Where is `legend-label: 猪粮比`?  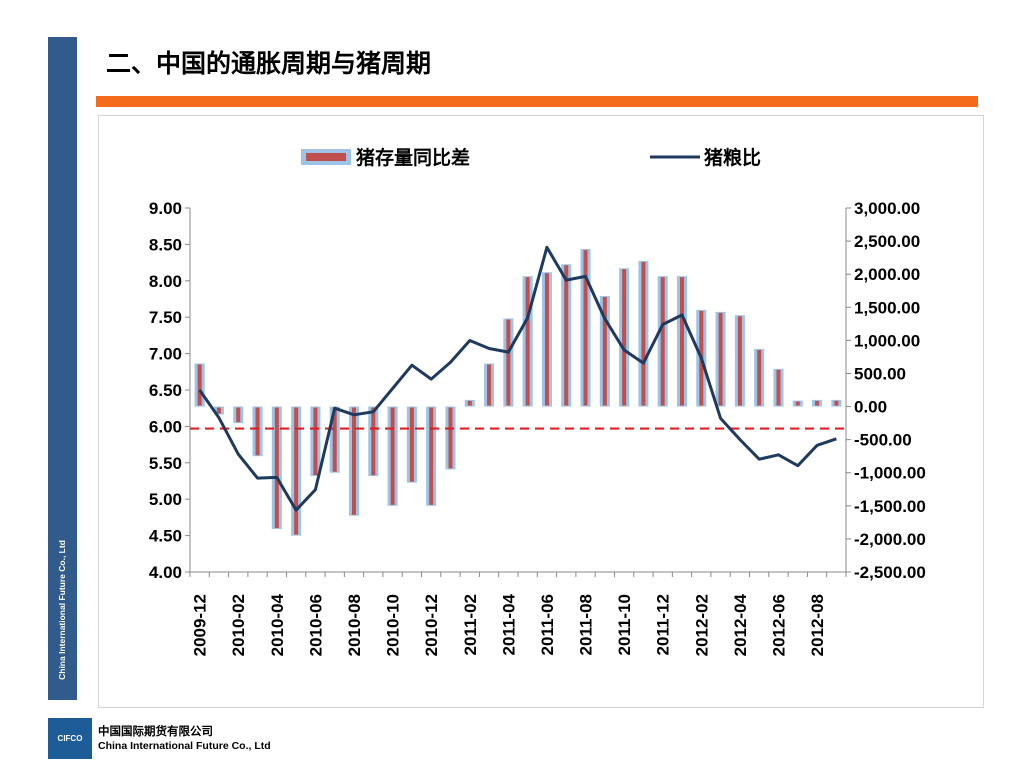
legend-label: 猪粮比 is located at coordinates (732, 157).